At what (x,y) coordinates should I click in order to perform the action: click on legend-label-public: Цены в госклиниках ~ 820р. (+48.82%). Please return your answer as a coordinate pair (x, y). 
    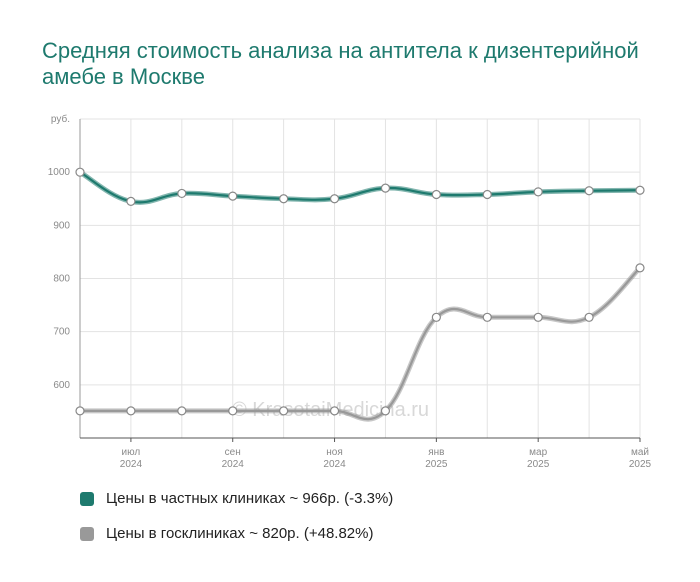
    Looking at the image, I should click on (240, 533).